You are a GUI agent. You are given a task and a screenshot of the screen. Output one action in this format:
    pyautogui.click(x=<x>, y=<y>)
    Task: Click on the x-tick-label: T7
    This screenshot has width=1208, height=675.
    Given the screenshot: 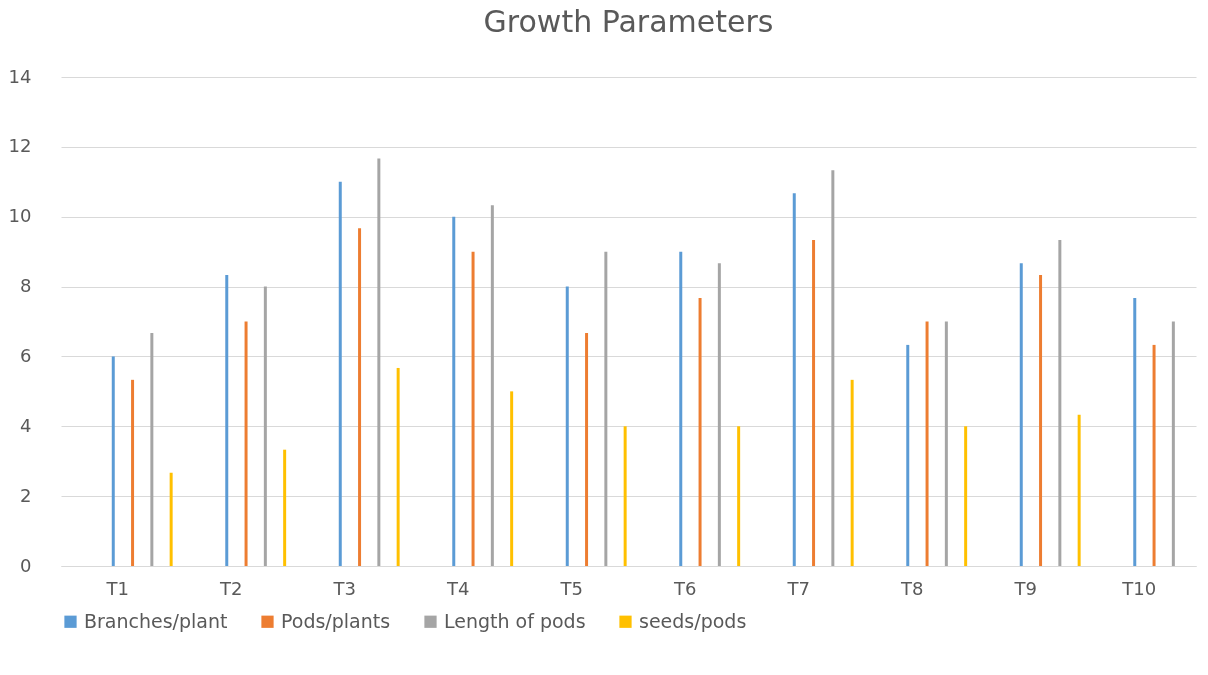 What is the action you would take?
    pyautogui.click(x=798, y=588)
    